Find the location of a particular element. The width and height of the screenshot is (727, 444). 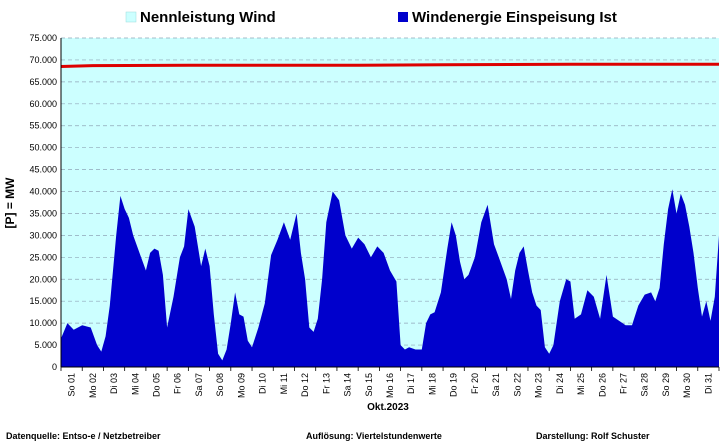

x-tick-label: Mo 23 is located at coordinates (539, 385).